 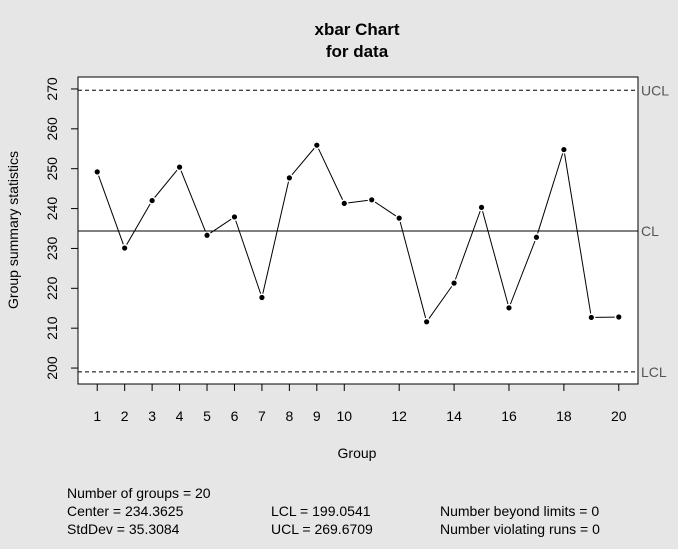 What do you see at coordinates (52, 249) in the screenshot?
I see `y-tick-label: 230` at bounding box center [52, 249].